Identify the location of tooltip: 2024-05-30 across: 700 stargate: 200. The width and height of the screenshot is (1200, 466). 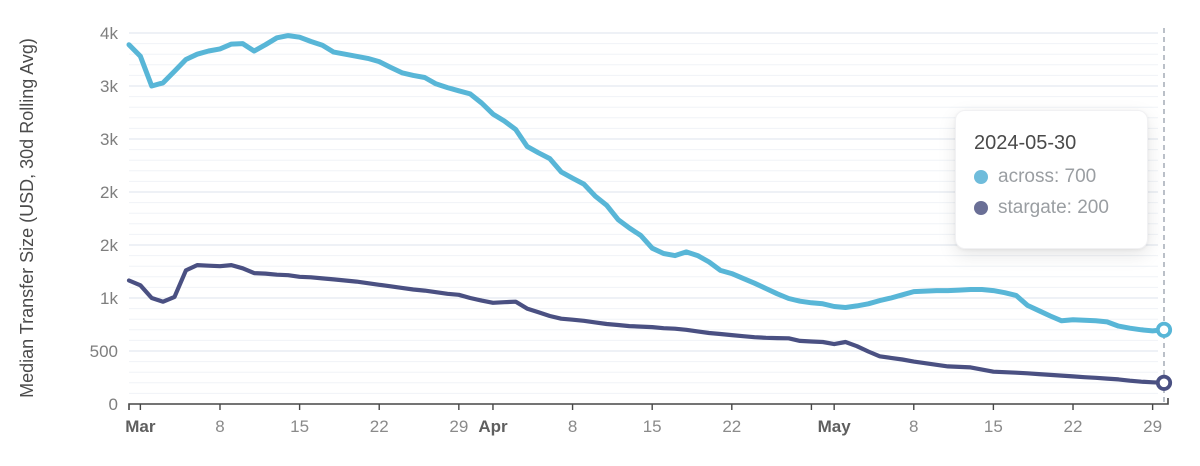
(1051, 179).